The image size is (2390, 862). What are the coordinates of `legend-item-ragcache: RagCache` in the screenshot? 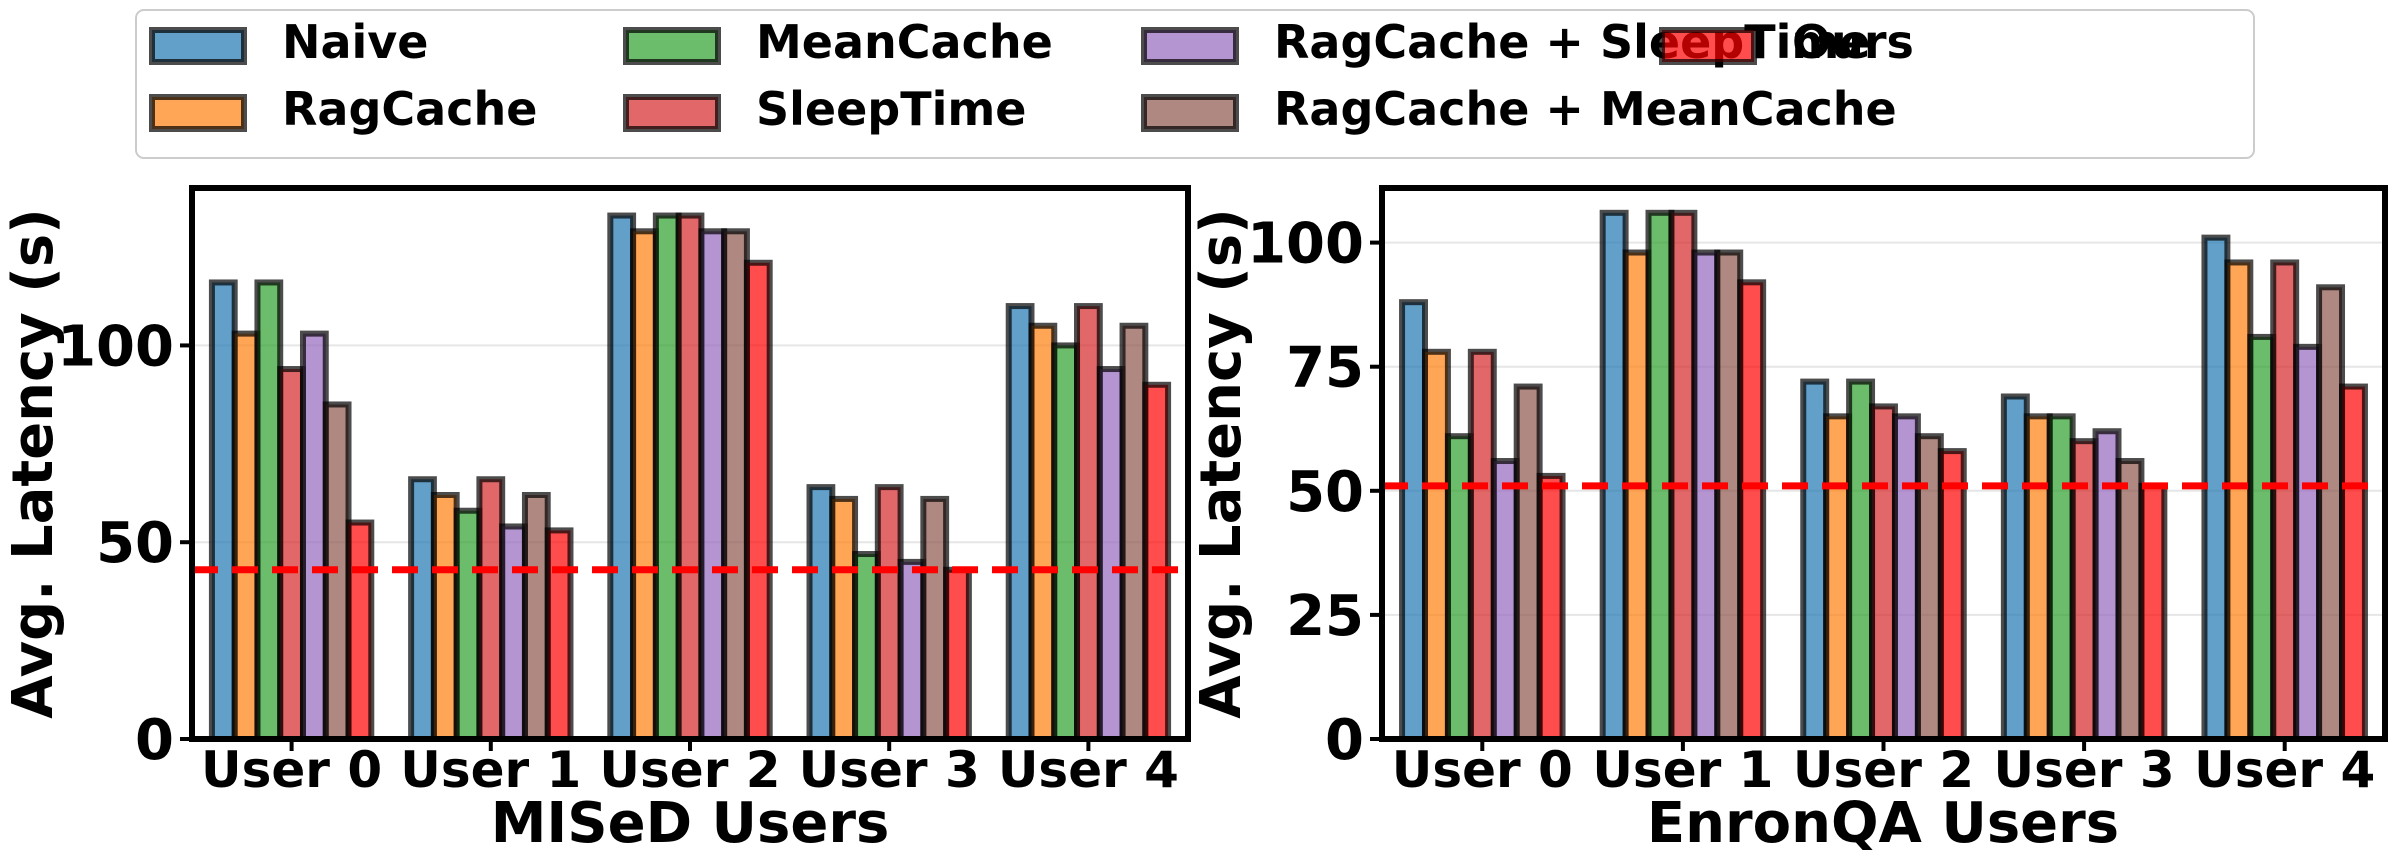 It's located at (343, 109).